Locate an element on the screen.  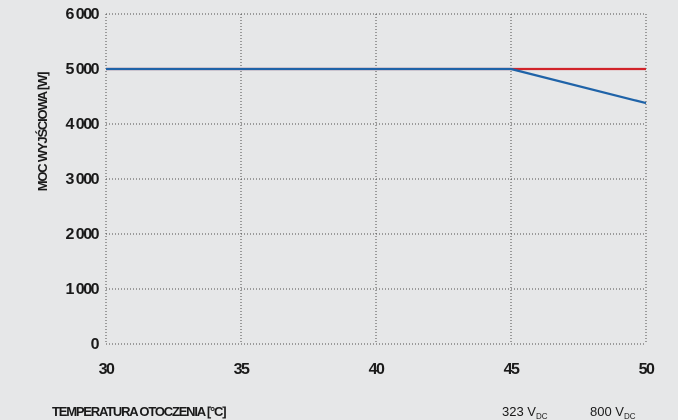
y-axis-title: MOC WYJŚCIOWA [W] is located at coordinates (42, 131).